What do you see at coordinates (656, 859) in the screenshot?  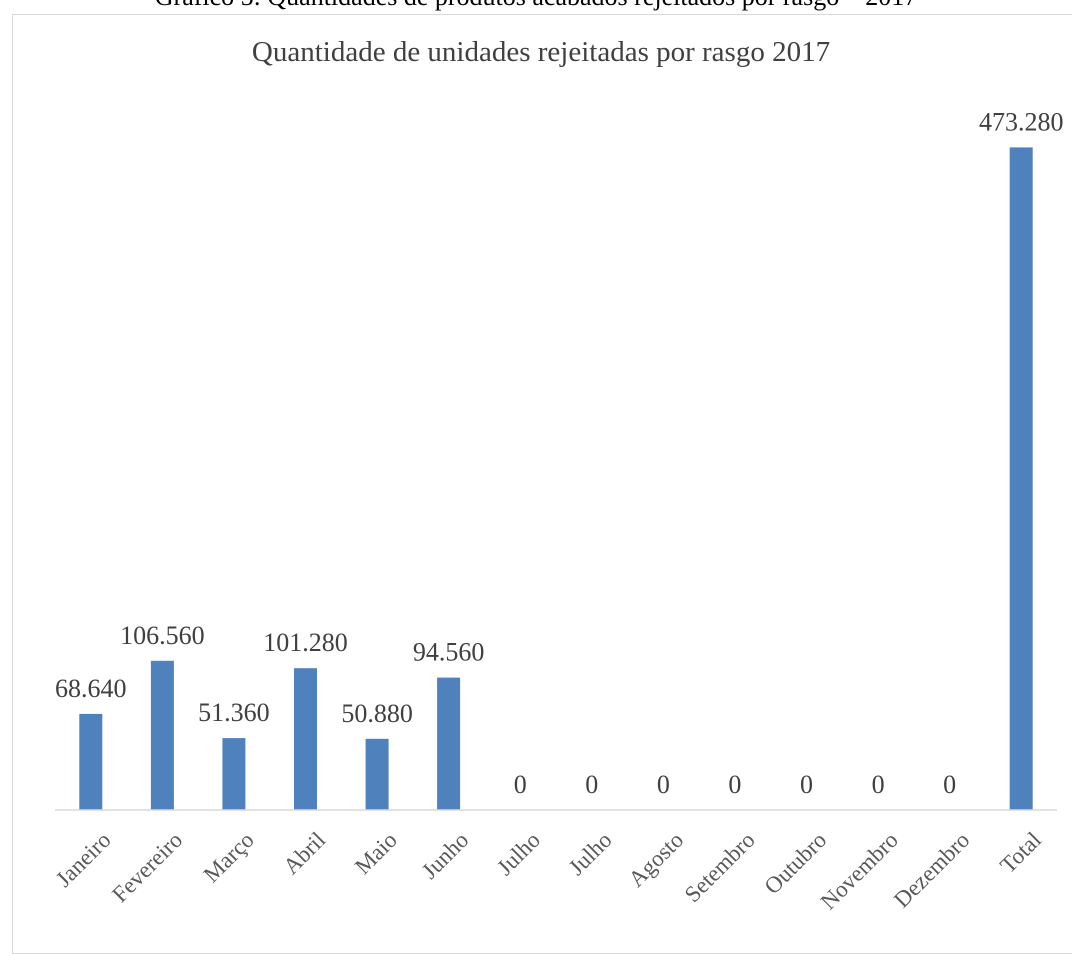 I see `x-tick-label-9: Agosto` at bounding box center [656, 859].